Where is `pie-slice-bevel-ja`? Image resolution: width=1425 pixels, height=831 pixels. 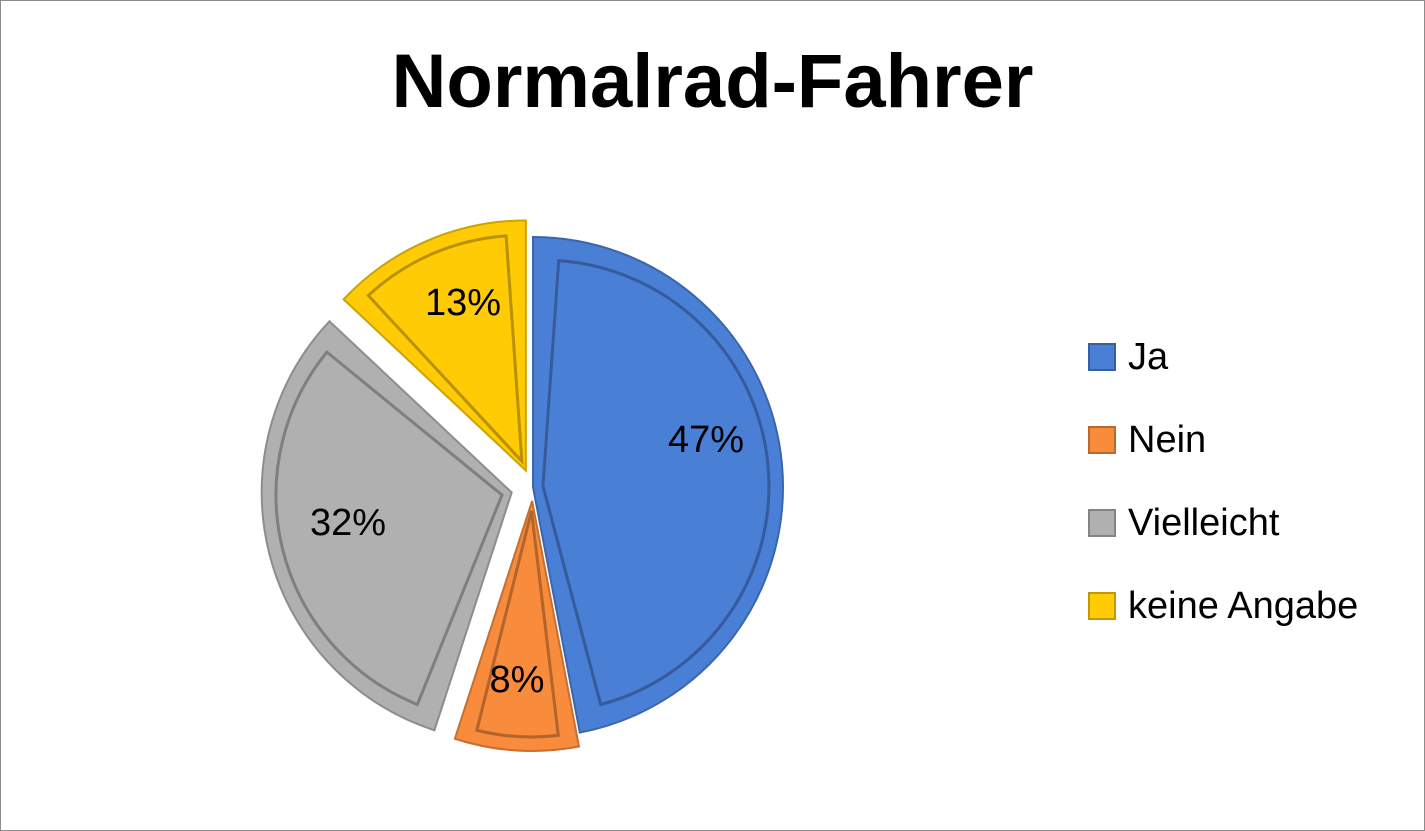 pie-slice-bevel-ja is located at coordinates (656, 483).